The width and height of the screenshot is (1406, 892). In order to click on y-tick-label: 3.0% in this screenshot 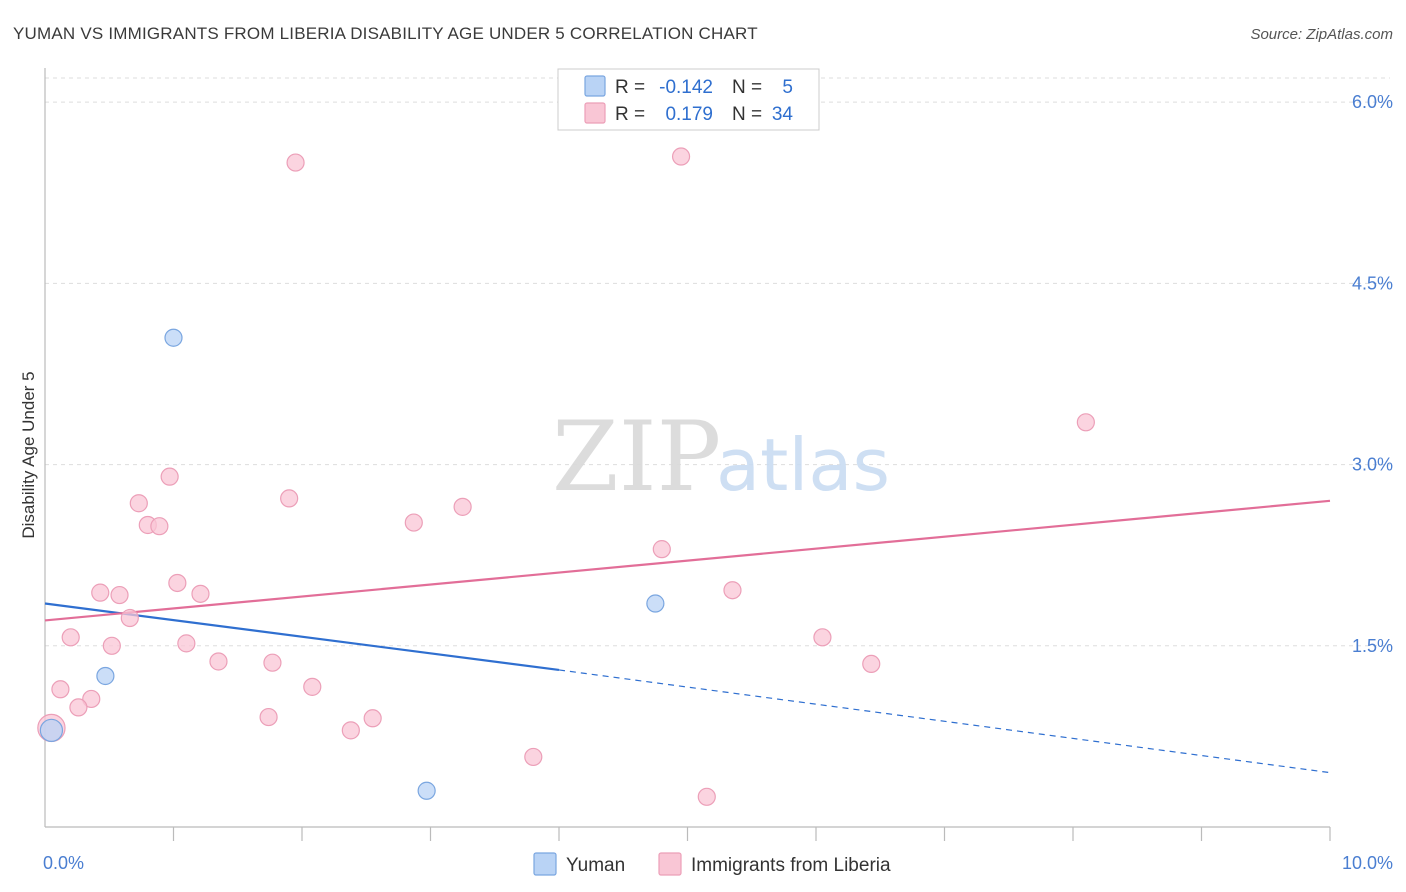, I will do `click(1372, 465)`.